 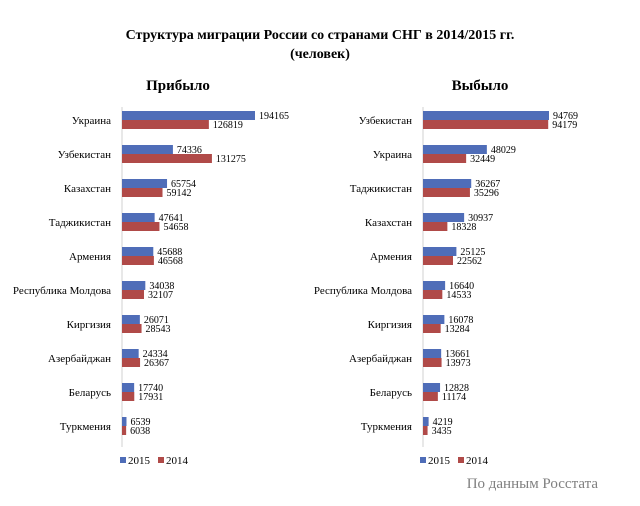 What do you see at coordinates (442, 431) in the screenshot?
I see `data-label-departed-2014: 3435` at bounding box center [442, 431].